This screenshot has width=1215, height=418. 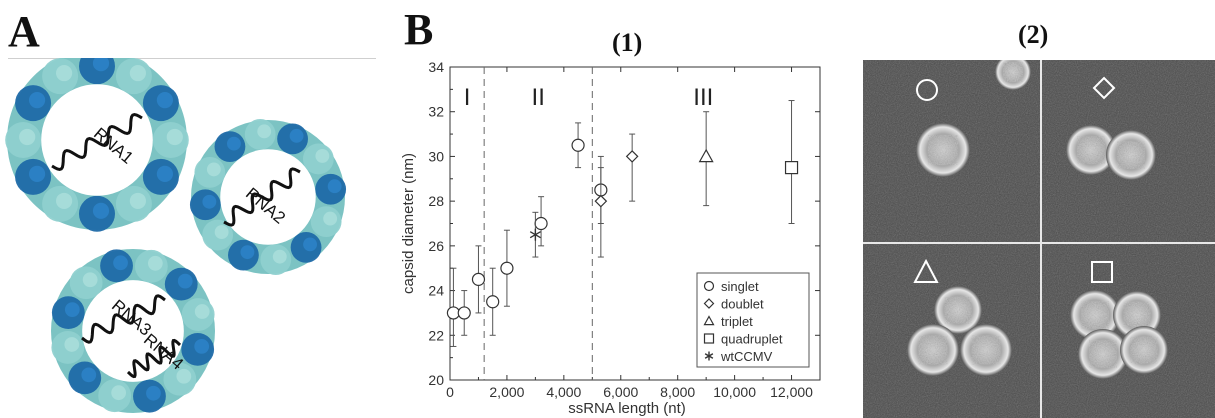 What do you see at coordinates (436, 201) in the screenshot?
I see `y-tick-label: 28` at bounding box center [436, 201].